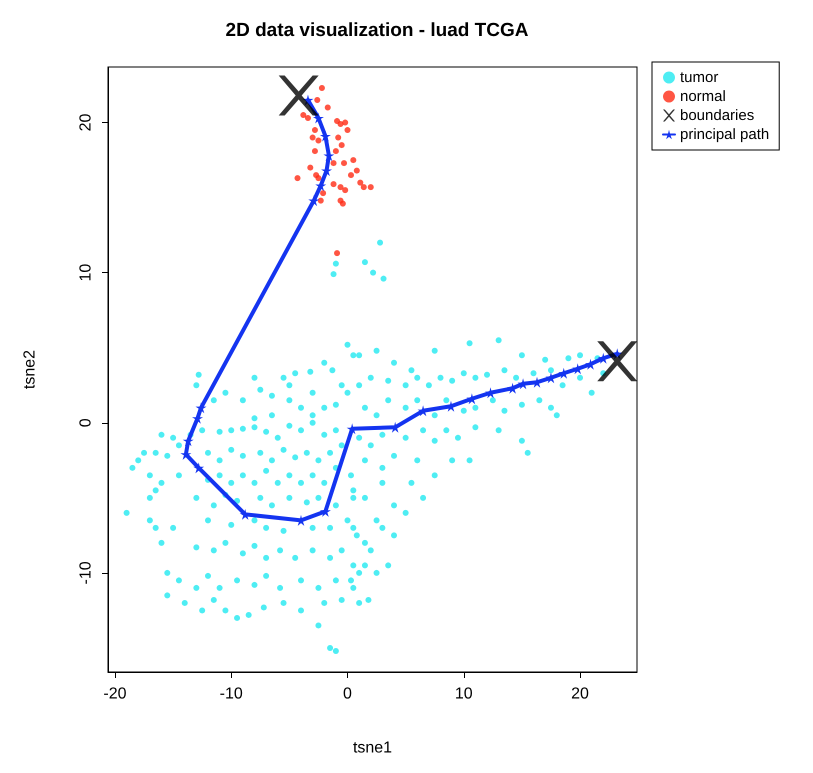  Describe the element at coordinates (347, 694) in the screenshot. I see `x-tick-label: 0` at that location.